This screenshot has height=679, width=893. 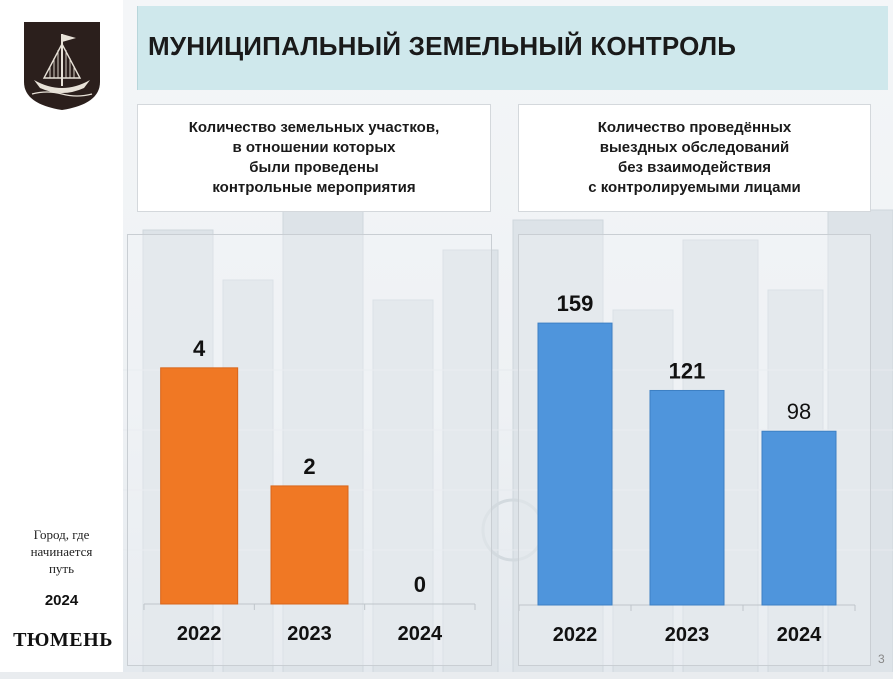 I want to click on page-title: МУНИЦИПАЛЬНЫЙ ЗЕМЕЛЬНЫЙ КОНТРОЛЬ, so click(x=442, y=46).